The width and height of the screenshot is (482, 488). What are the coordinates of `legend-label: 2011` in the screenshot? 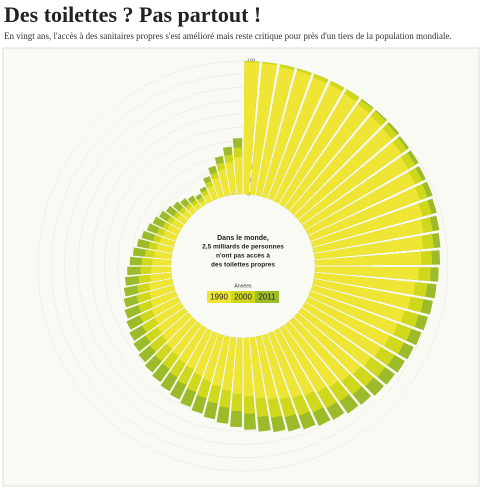 It's located at (267, 297).